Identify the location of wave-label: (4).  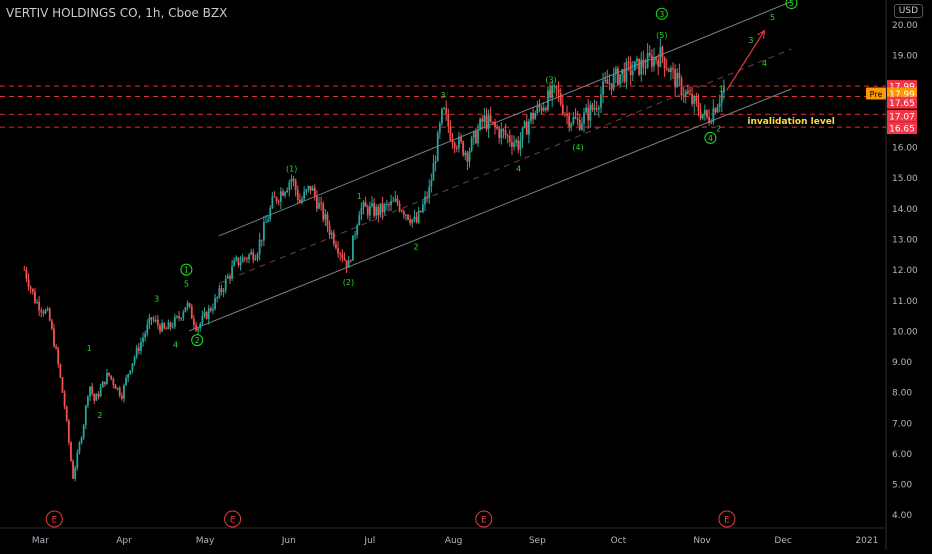
(577, 147).